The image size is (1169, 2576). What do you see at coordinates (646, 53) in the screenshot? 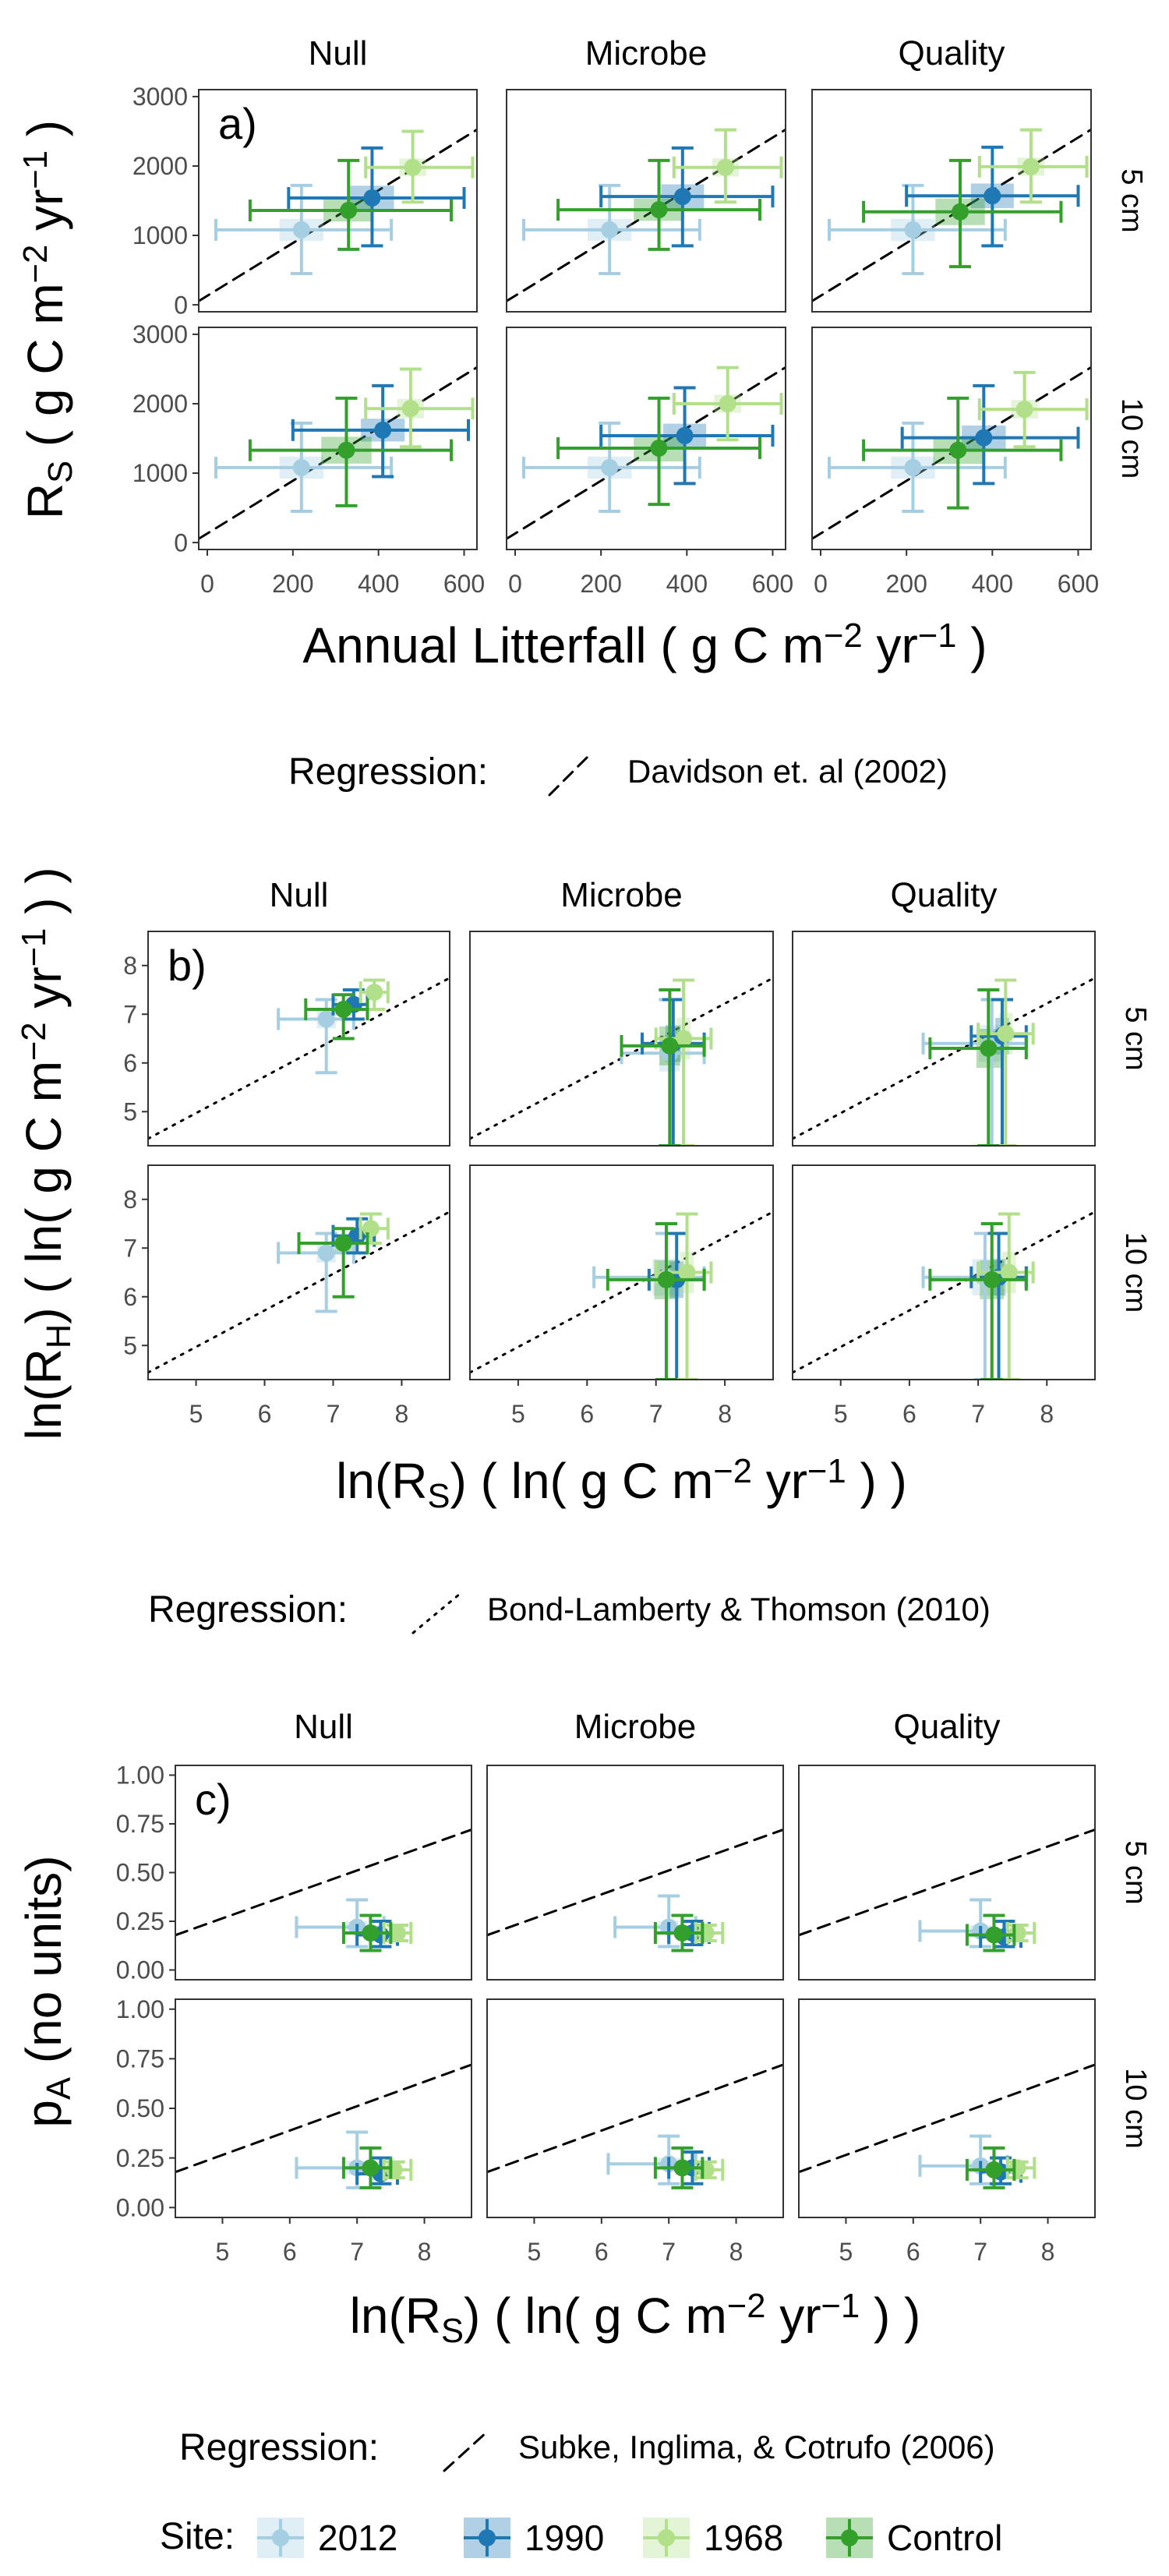
I see `facet-col-title: Microbe` at bounding box center [646, 53].